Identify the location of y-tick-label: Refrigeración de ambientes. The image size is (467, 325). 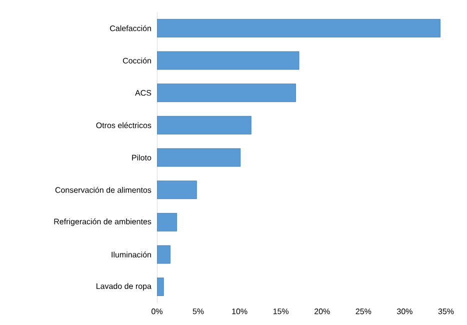
(103, 222).